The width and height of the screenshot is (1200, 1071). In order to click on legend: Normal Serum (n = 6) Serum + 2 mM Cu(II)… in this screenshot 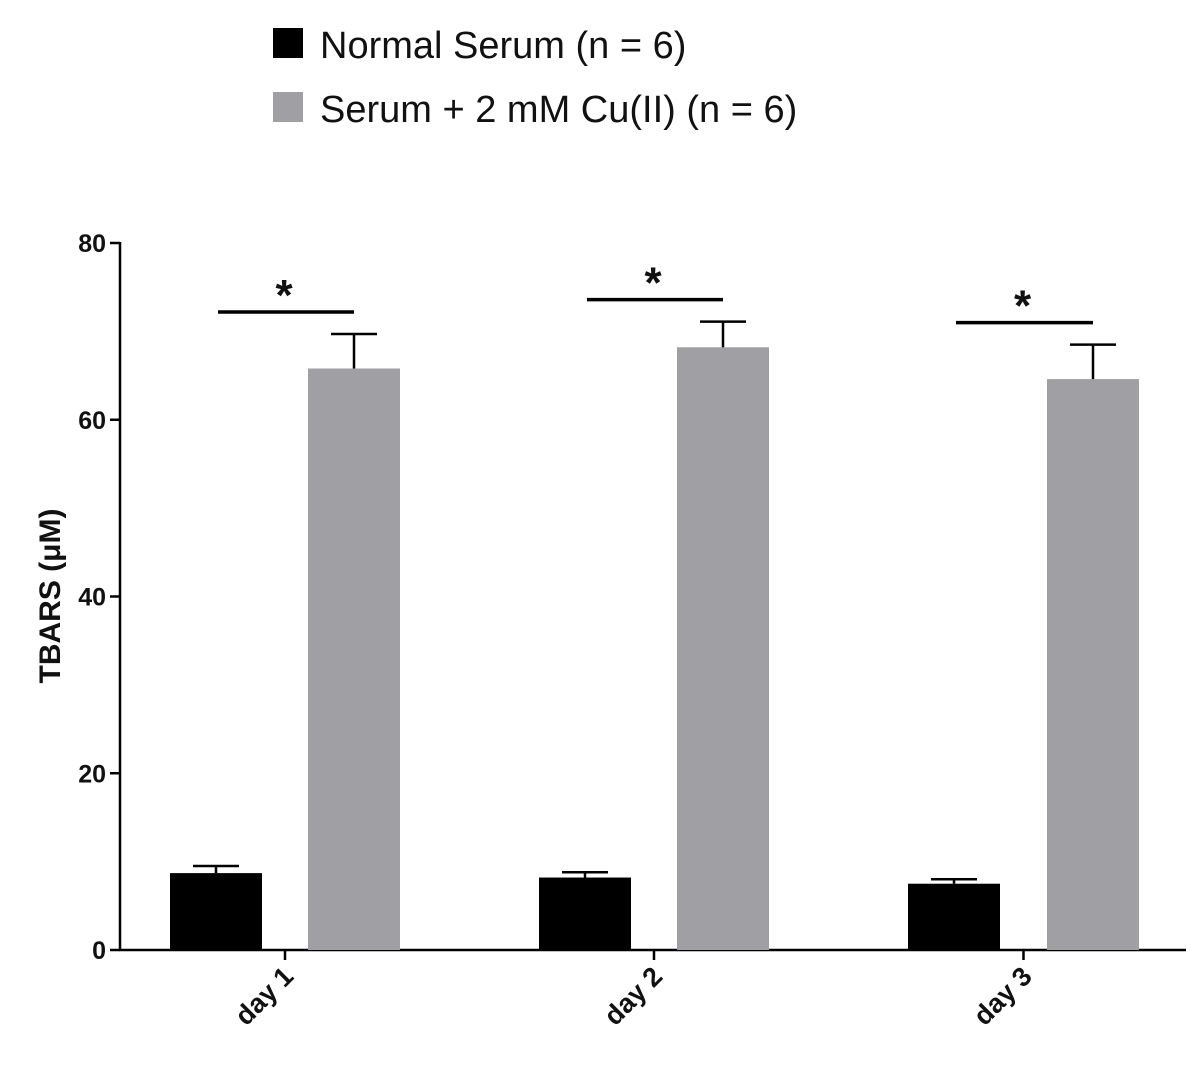, I will do `click(535, 78)`.